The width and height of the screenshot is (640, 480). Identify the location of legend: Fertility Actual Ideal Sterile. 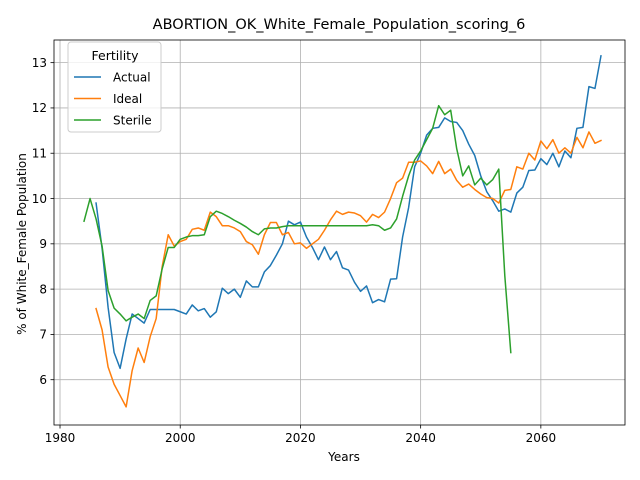
(114, 87).